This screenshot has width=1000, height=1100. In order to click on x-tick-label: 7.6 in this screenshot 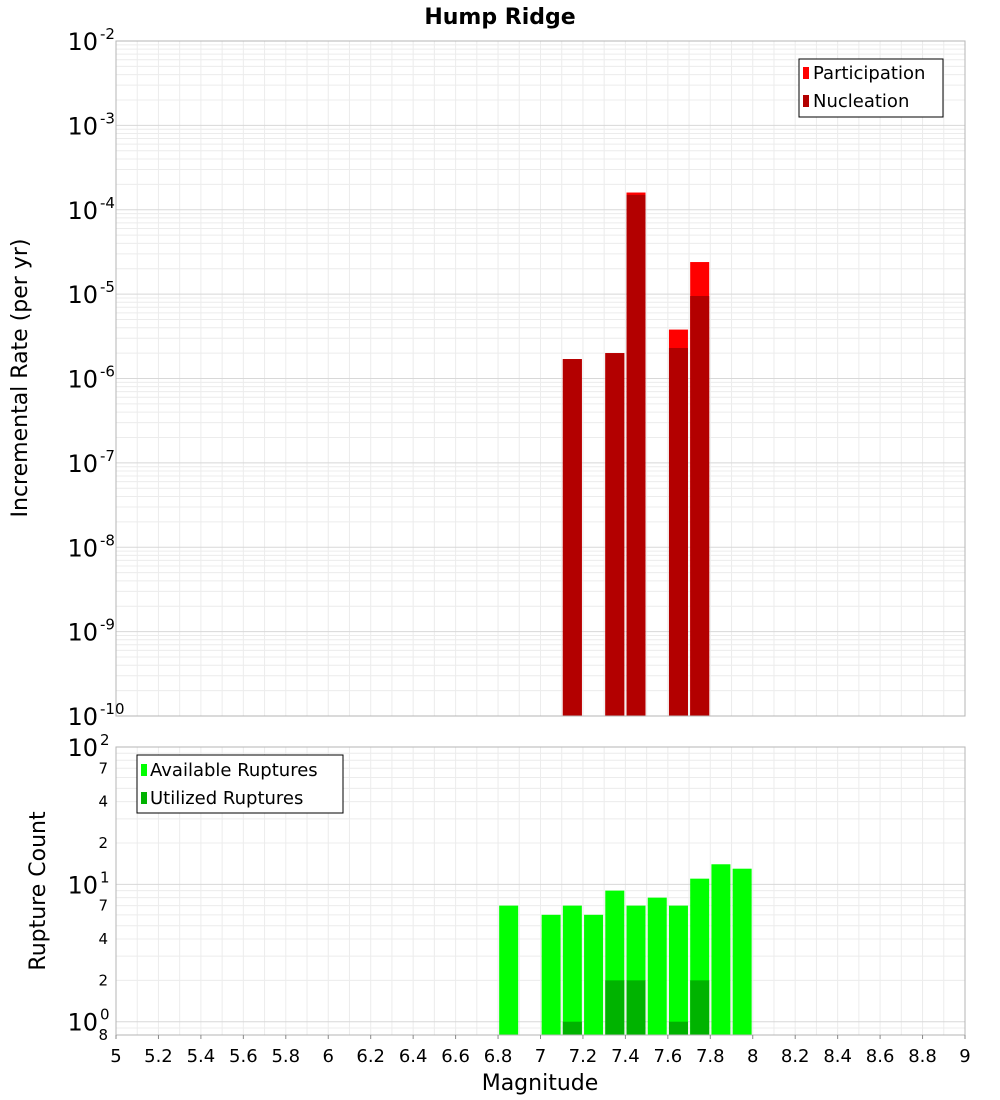, I will do `click(668, 1056)`.